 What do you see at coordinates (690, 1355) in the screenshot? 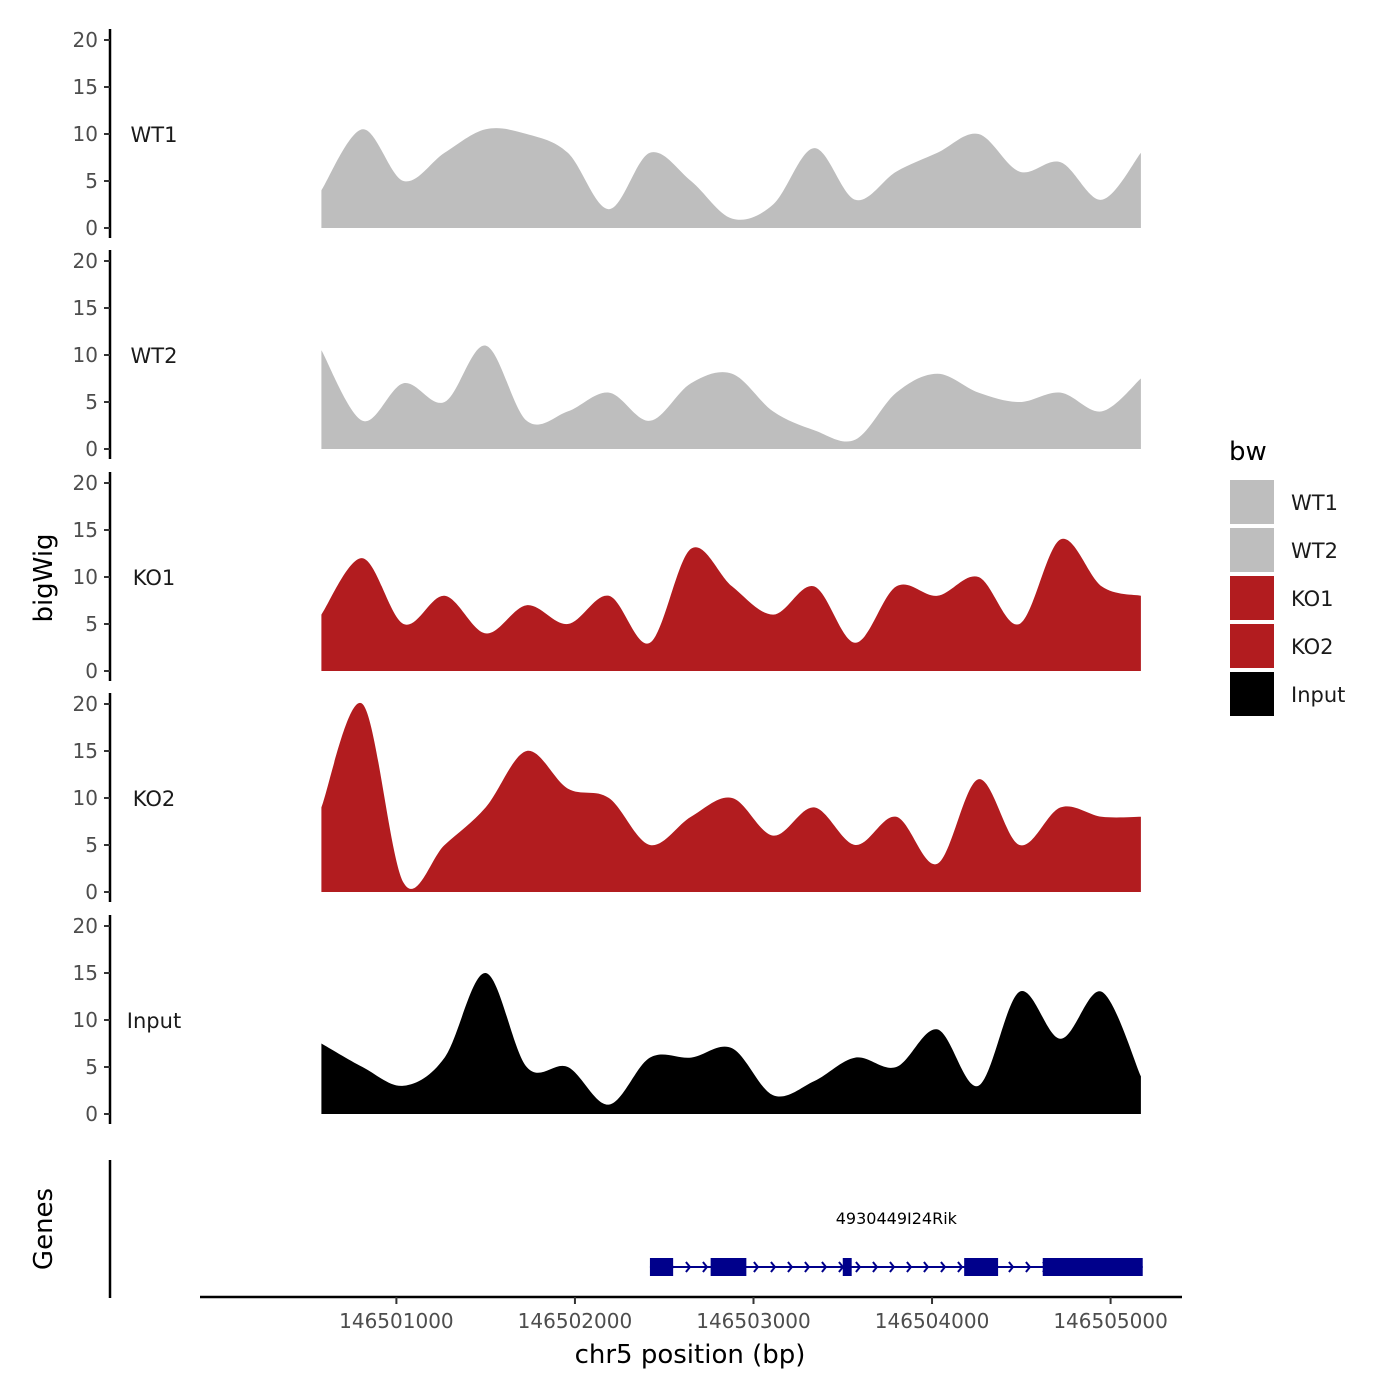
I see `x-axis-title: chr5 position (bp)` at bounding box center [690, 1355].